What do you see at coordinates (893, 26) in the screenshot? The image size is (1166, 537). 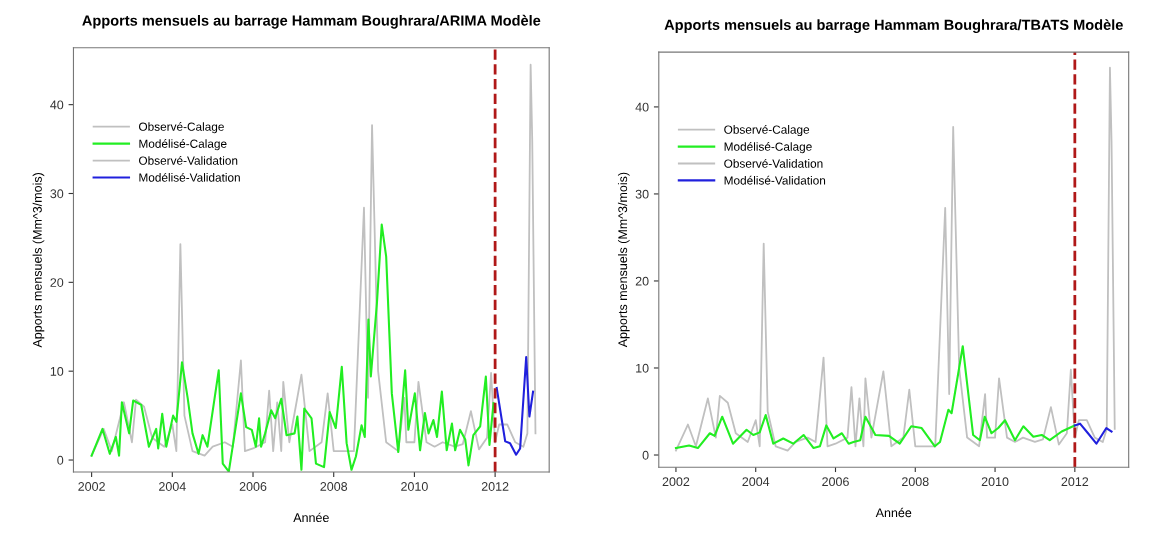 I see `chart-title: Apports mensuels au barrage Hammam Boughrara/TBATS Modèle` at bounding box center [893, 26].